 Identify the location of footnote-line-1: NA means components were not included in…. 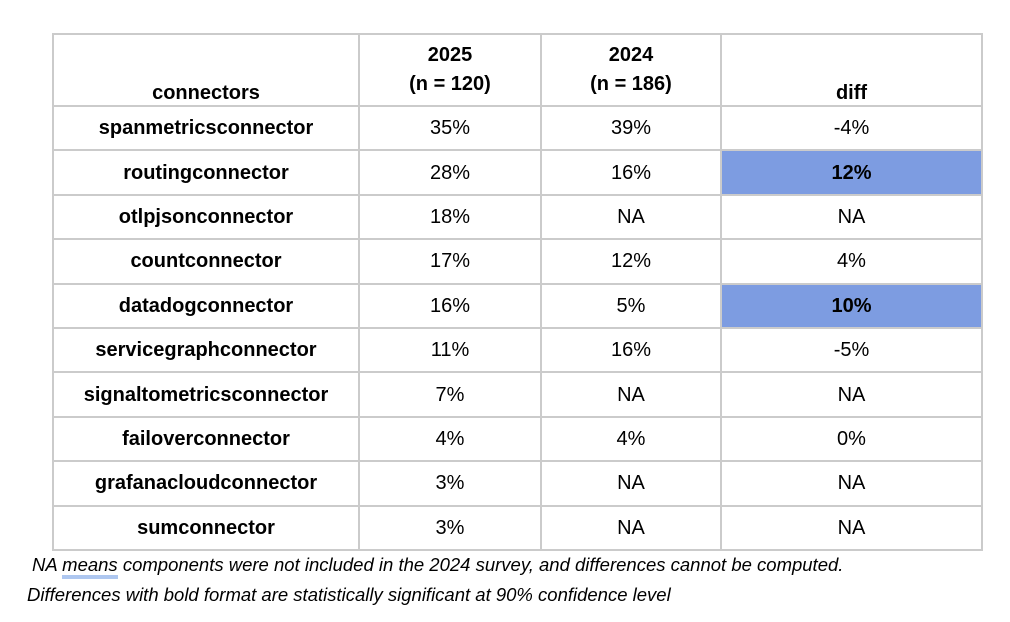
(438, 566).